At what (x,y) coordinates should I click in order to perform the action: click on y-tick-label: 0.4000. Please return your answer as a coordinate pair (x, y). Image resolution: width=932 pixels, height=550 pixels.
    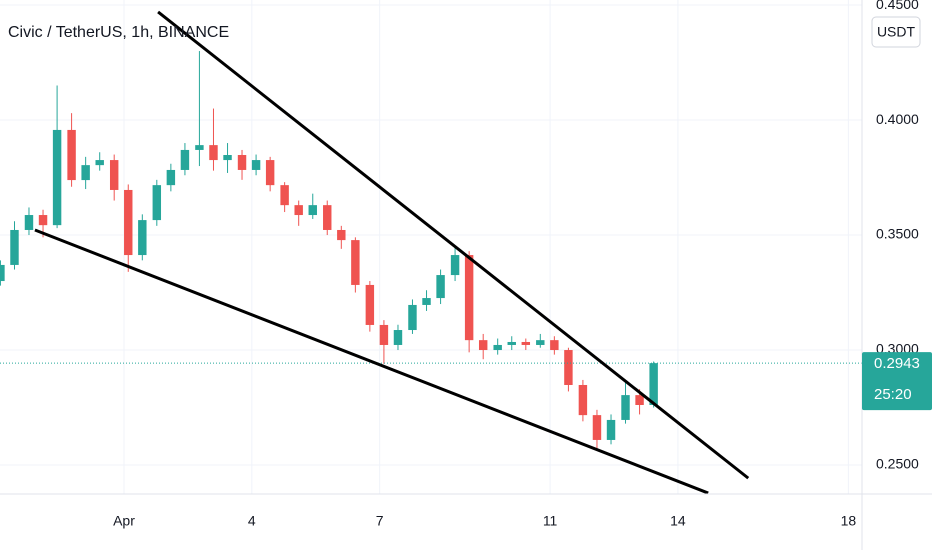
    Looking at the image, I should click on (897, 119).